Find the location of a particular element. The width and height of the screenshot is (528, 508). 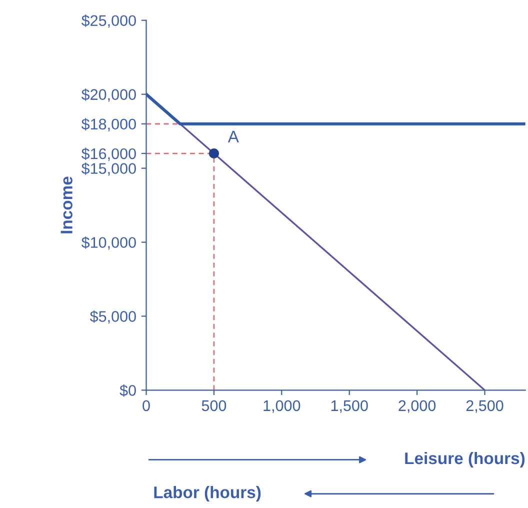

y-tick-label: $16,000 is located at coordinates (108, 154).